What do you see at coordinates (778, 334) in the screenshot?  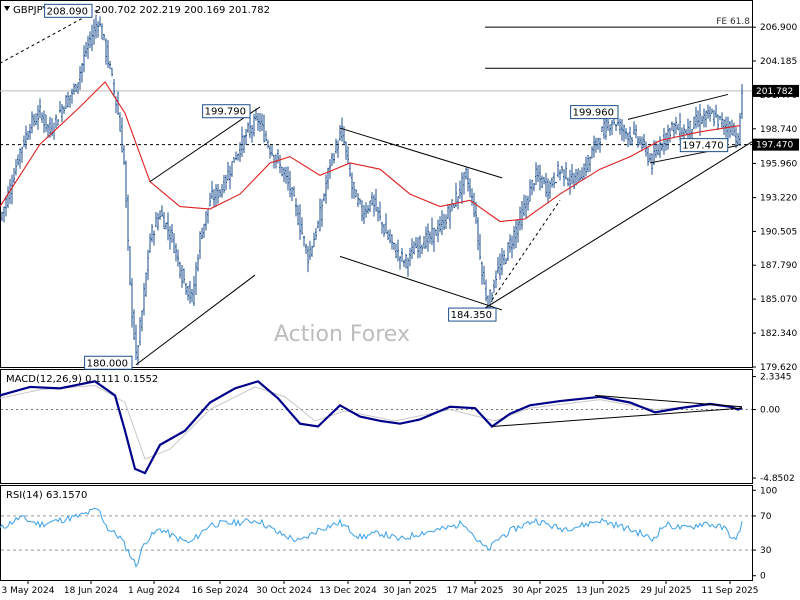 I see `price-y-tick-label: 182.340` at bounding box center [778, 334].